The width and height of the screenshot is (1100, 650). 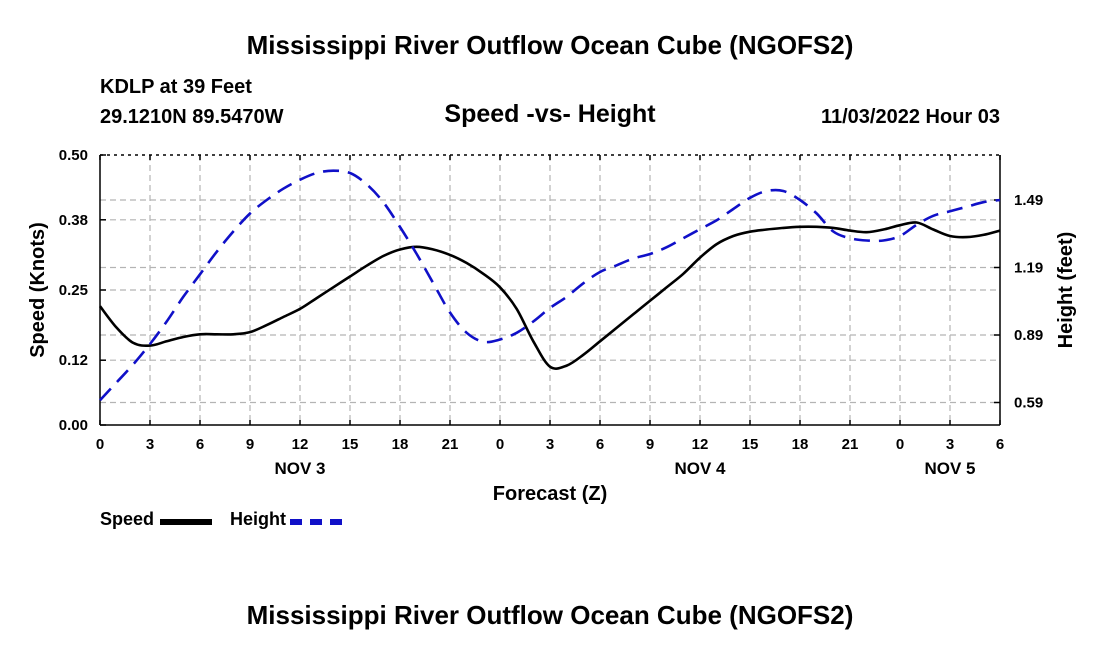 I want to click on y2-tick-label: 1.19, so click(x=1028, y=268).